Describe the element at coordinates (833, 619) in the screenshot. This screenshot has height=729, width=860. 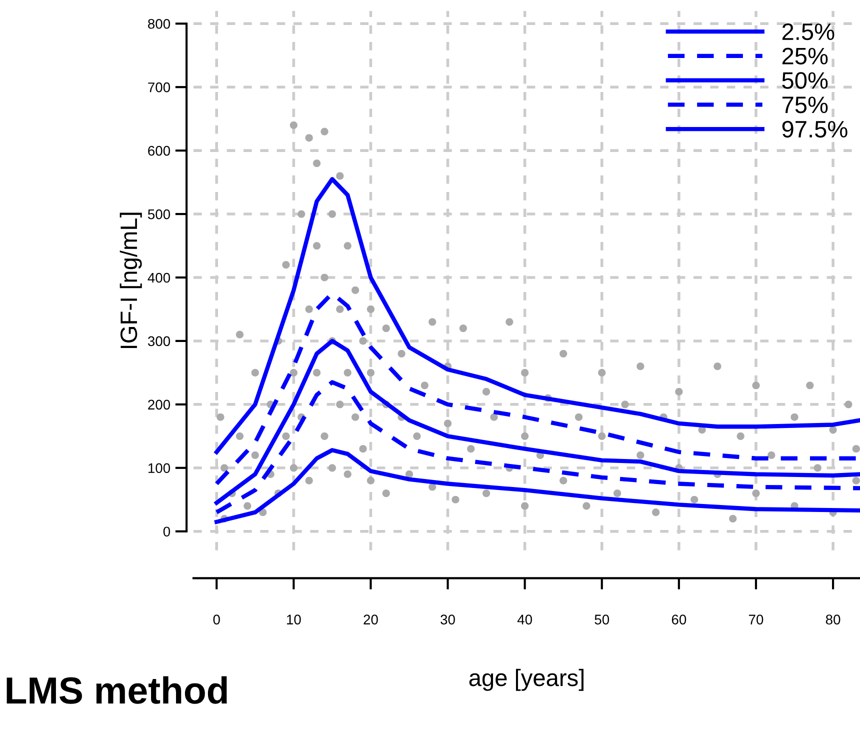
I see `x-tick-label: 80` at that location.